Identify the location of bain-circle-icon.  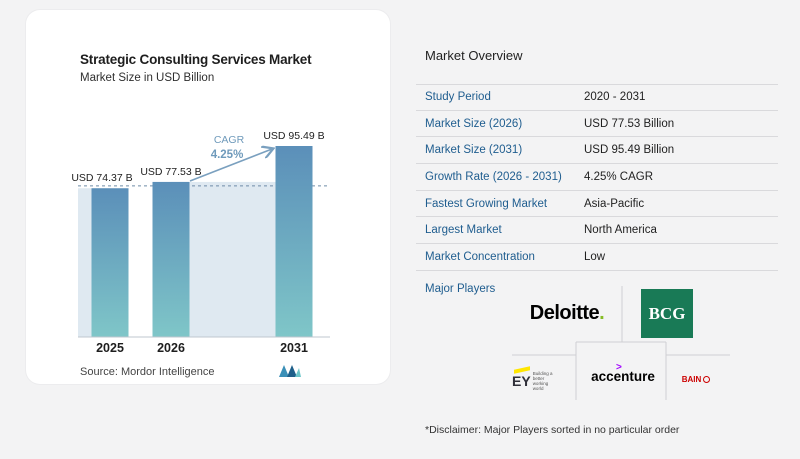
(707, 379).